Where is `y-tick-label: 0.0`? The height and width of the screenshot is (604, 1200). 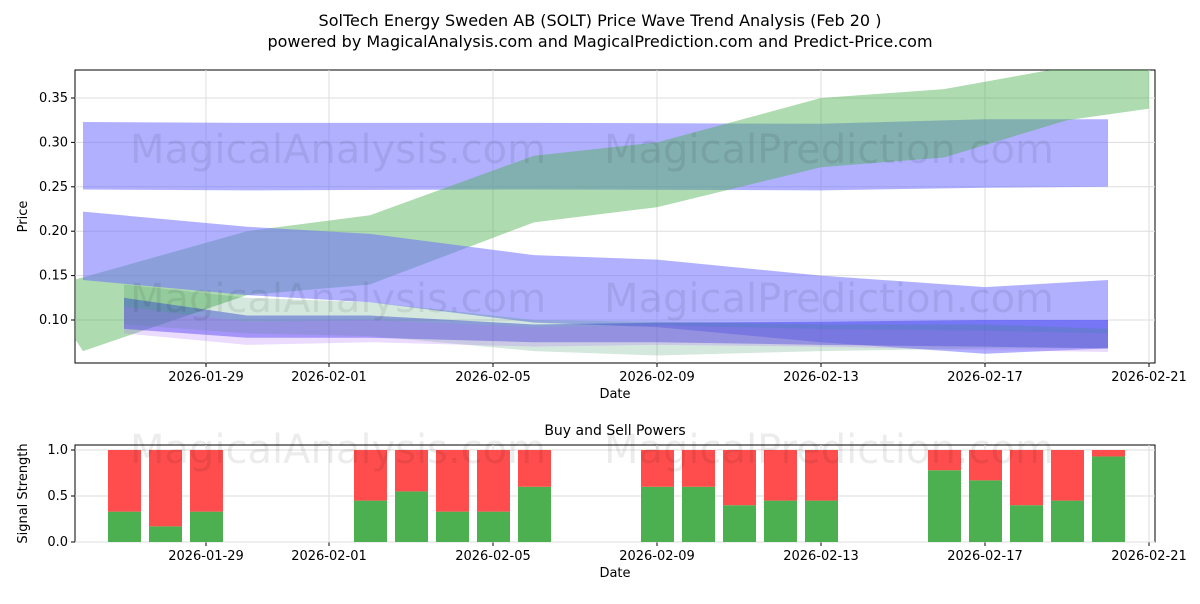
y-tick-label: 0.0 is located at coordinates (57, 542).